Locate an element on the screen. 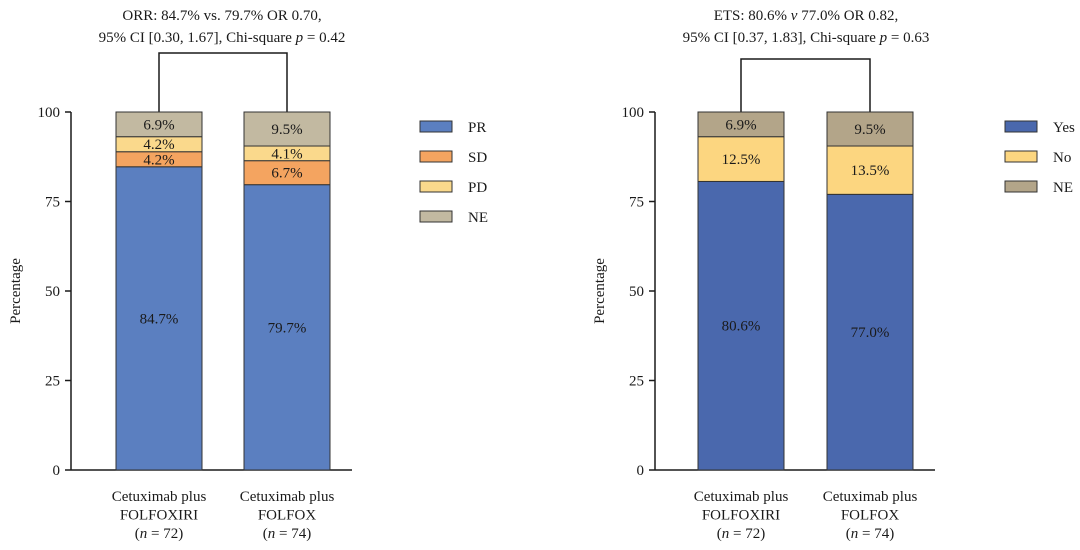  data-label: 80.6% is located at coordinates (741, 327).